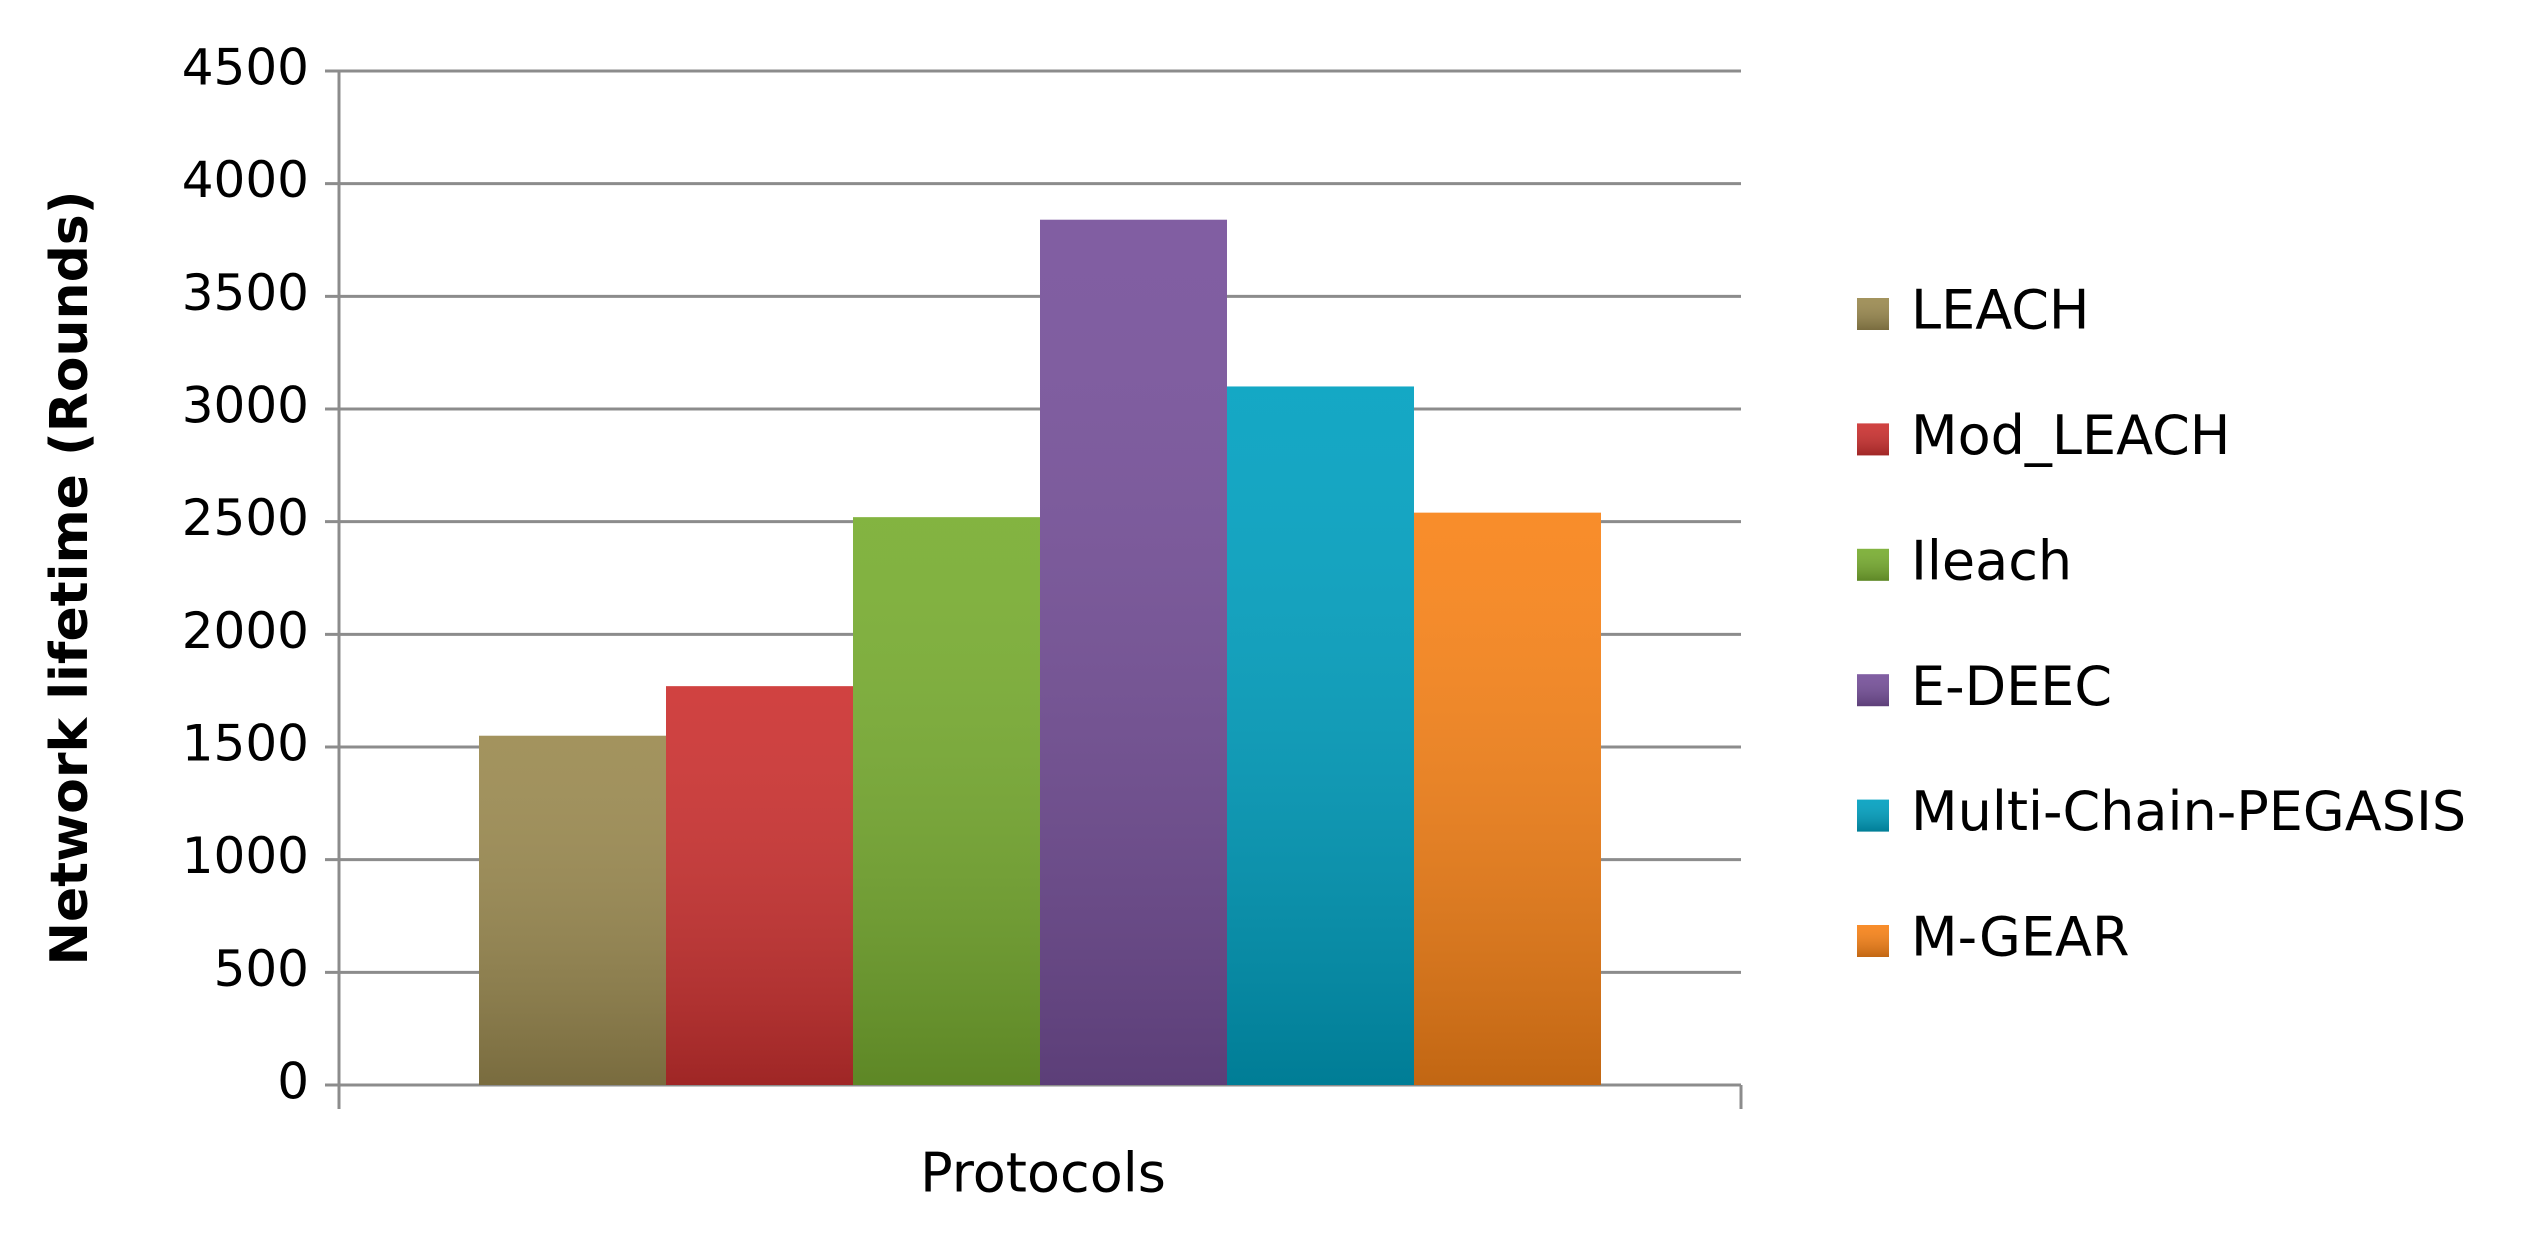  What do you see at coordinates (70, 577) in the screenshot?
I see `y-axis-label: Network lifetime (Rounds)` at bounding box center [70, 577].